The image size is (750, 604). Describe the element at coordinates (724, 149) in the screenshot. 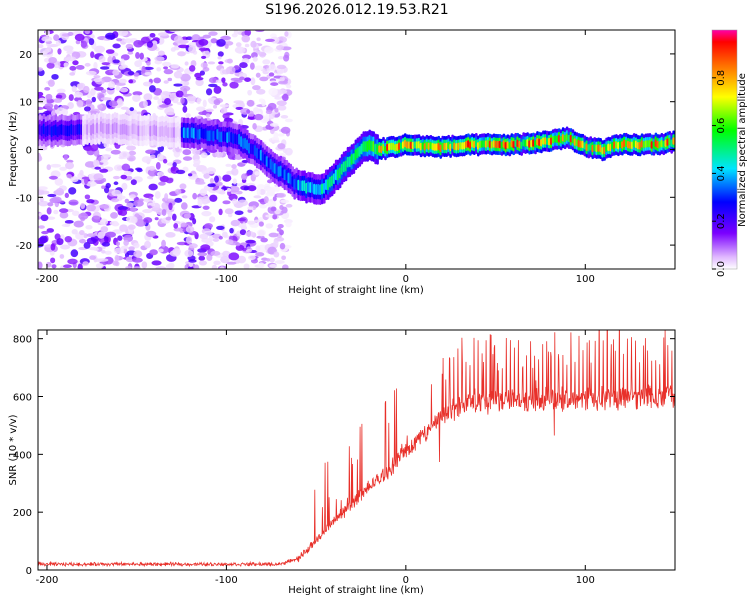

I see `colorbar` at that location.